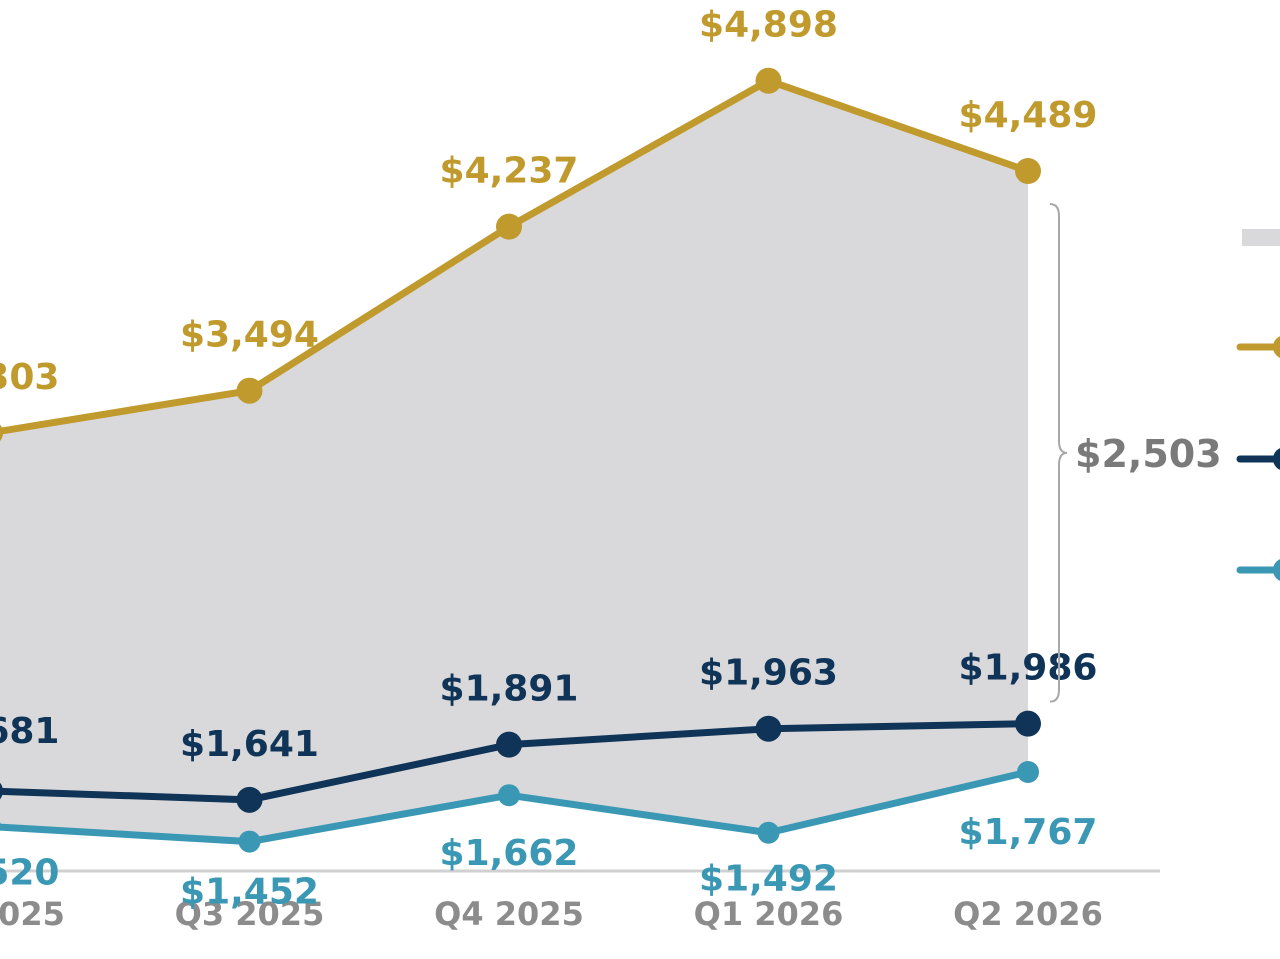 This screenshot has height=959, width=1280. What do you see at coordinates (509, 171) in the screenshot?
I see `data-label: $4,237` at bounding box center [509, 171].